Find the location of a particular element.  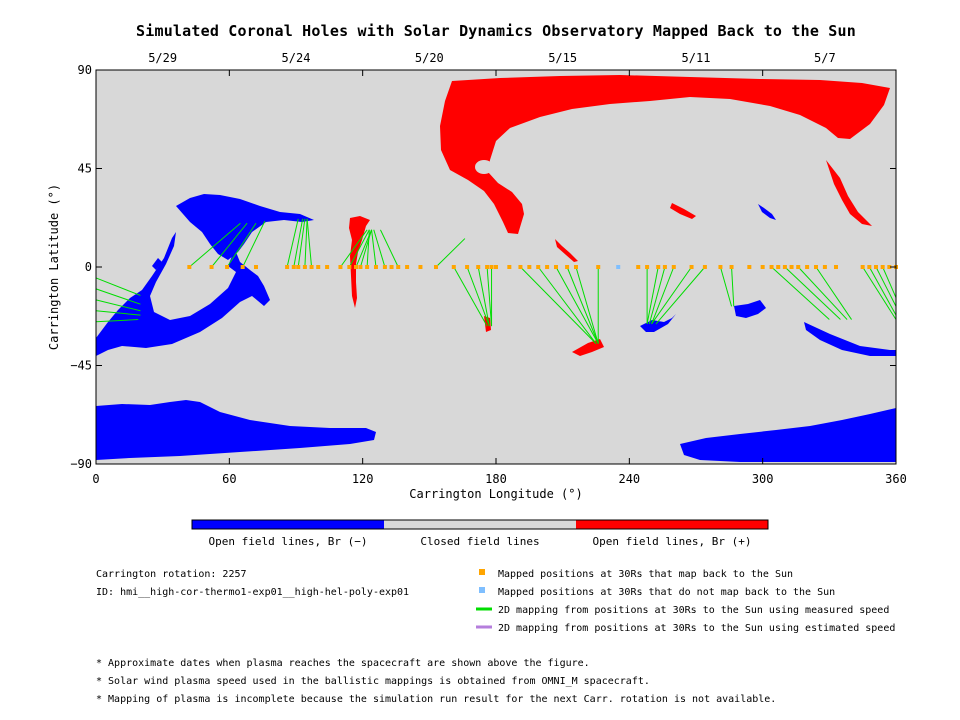

top-date-label-3: 5/15 is located at coordinates (562, 58).